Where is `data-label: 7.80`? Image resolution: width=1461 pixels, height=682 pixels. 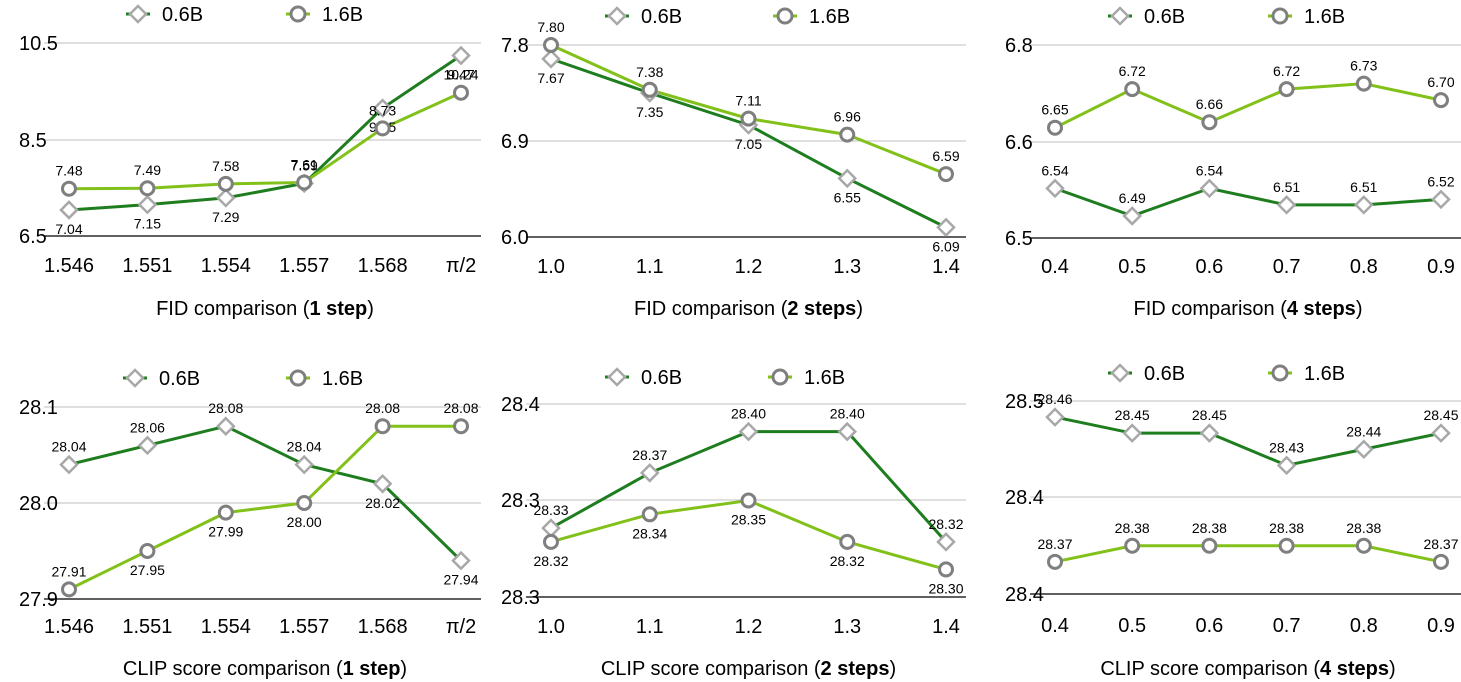
data-label: 7.80 is located at coordinates (550, 27).